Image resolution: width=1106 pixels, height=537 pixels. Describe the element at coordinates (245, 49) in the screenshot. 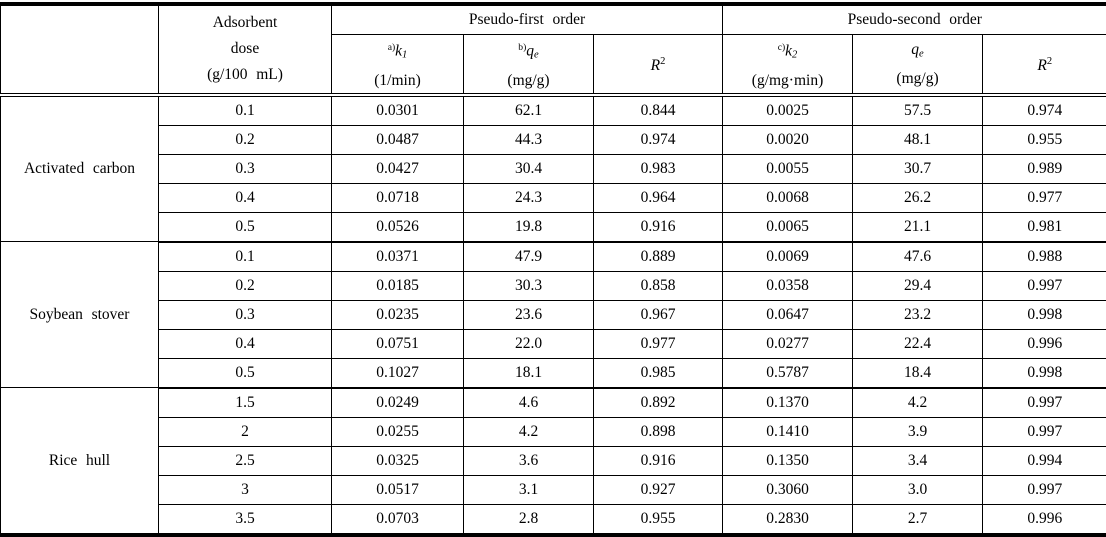

I see `dose-header-line2: dose` at that location.